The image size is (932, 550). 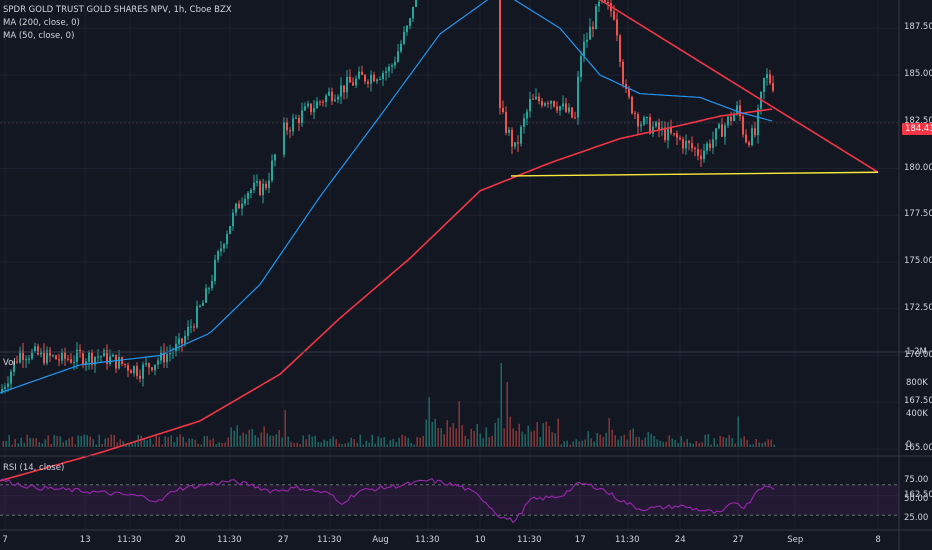 What do you see at coordinates (39, 36) in the screenshot?
I see `indicator-ma50: MA (50, close, 0)` at bounding box center [39, 36].